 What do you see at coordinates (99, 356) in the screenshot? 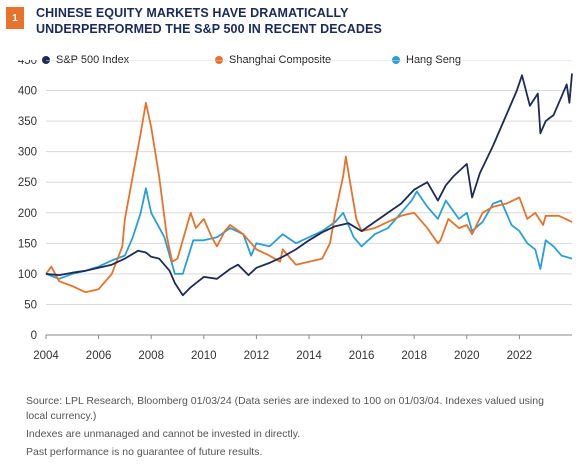
I see `x-tick-label: 2006` at bounding box center [99, 356].